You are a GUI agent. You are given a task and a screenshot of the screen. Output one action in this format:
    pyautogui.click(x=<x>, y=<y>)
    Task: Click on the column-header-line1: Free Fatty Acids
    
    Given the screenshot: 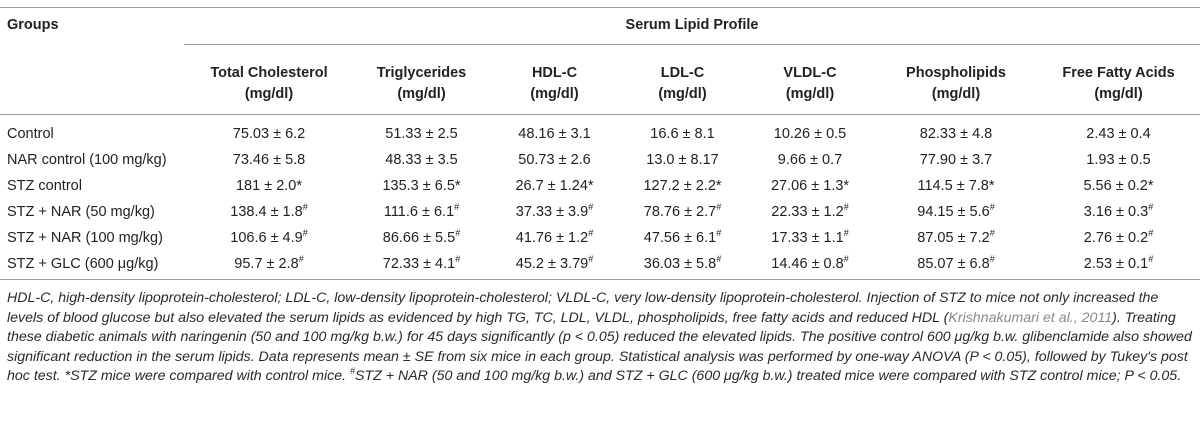 What is the action you would take?
    pyautogui.click(x=1118, y=73)
    